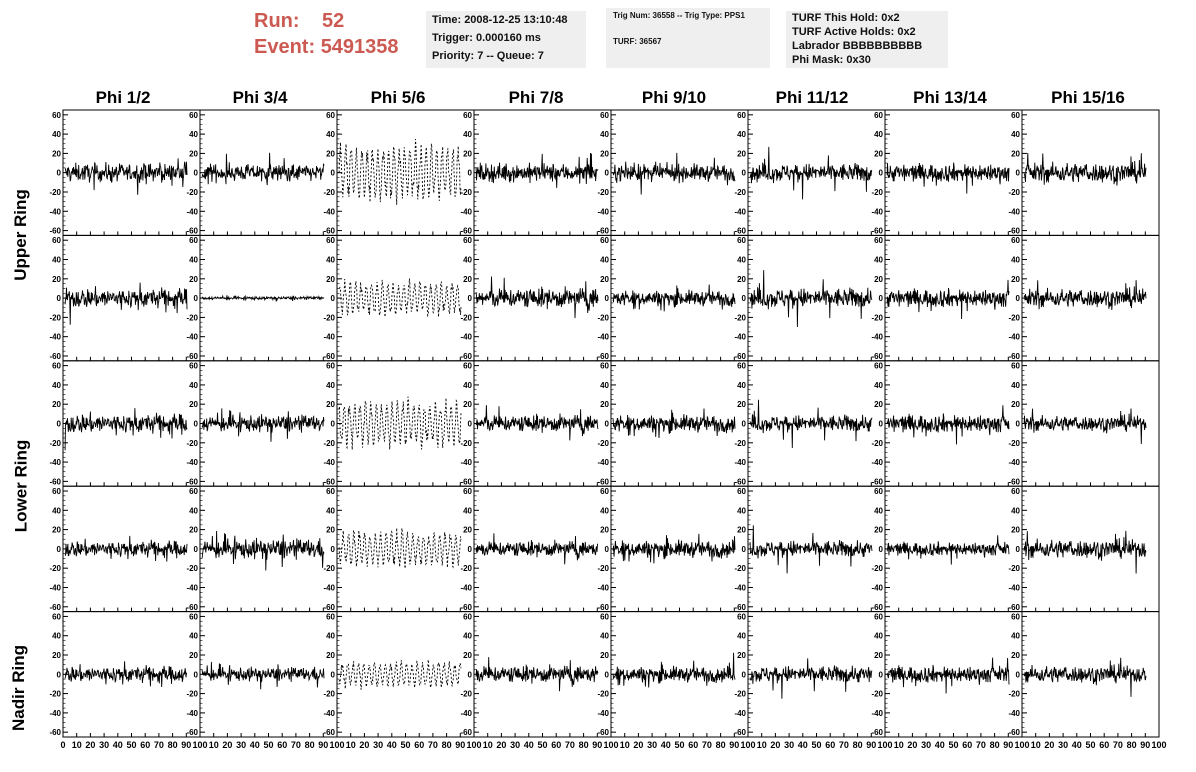  Describe the element at coordinates (536, 97) in the screenshot. I see `column-header-phi-7-8: Phi 7/8` at that location.